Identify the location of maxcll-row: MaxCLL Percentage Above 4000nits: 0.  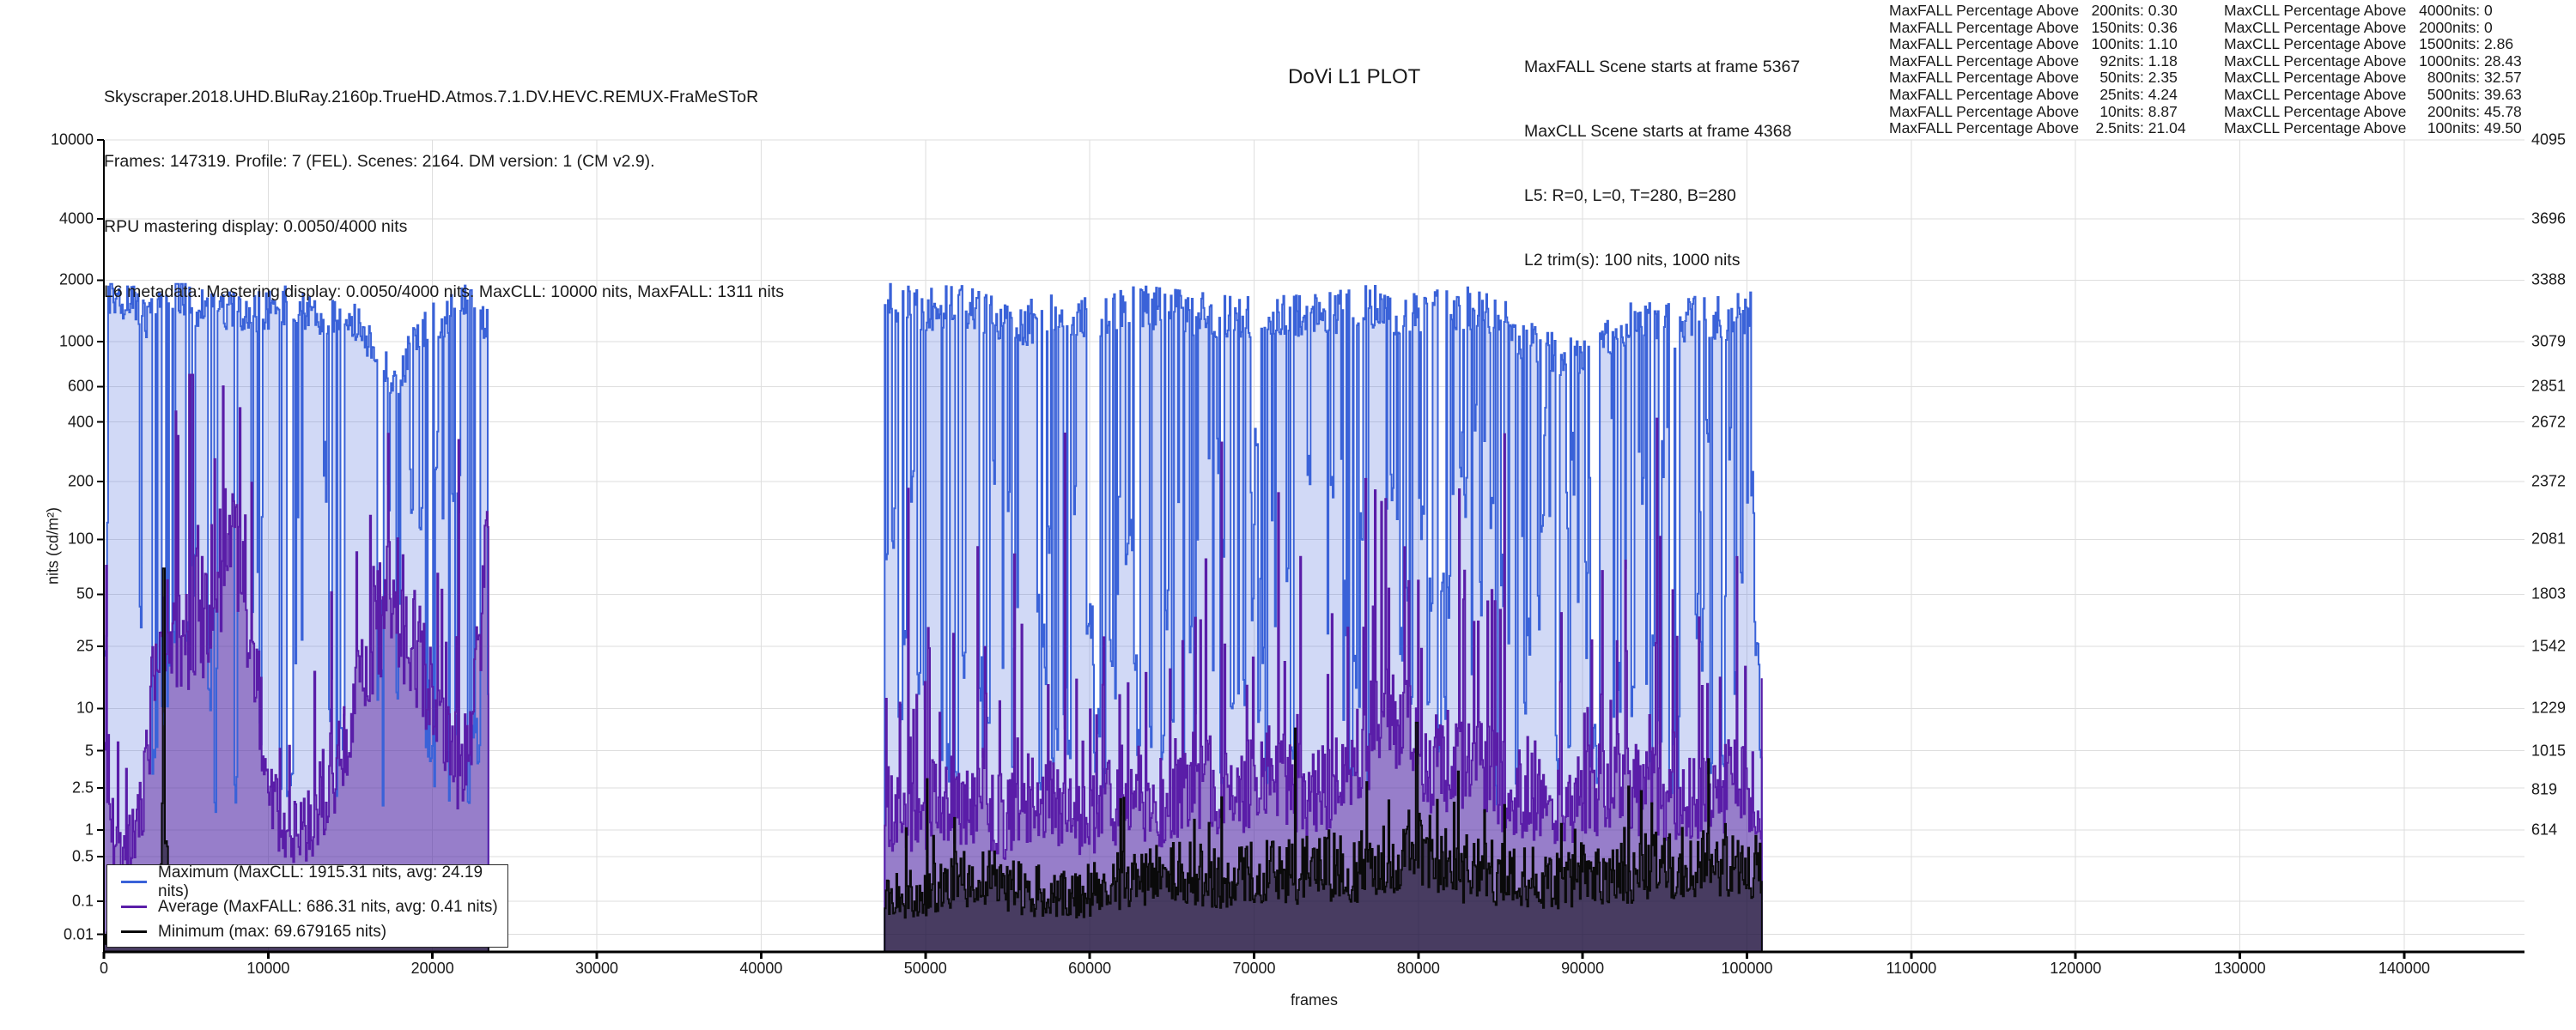
(2358, 10).